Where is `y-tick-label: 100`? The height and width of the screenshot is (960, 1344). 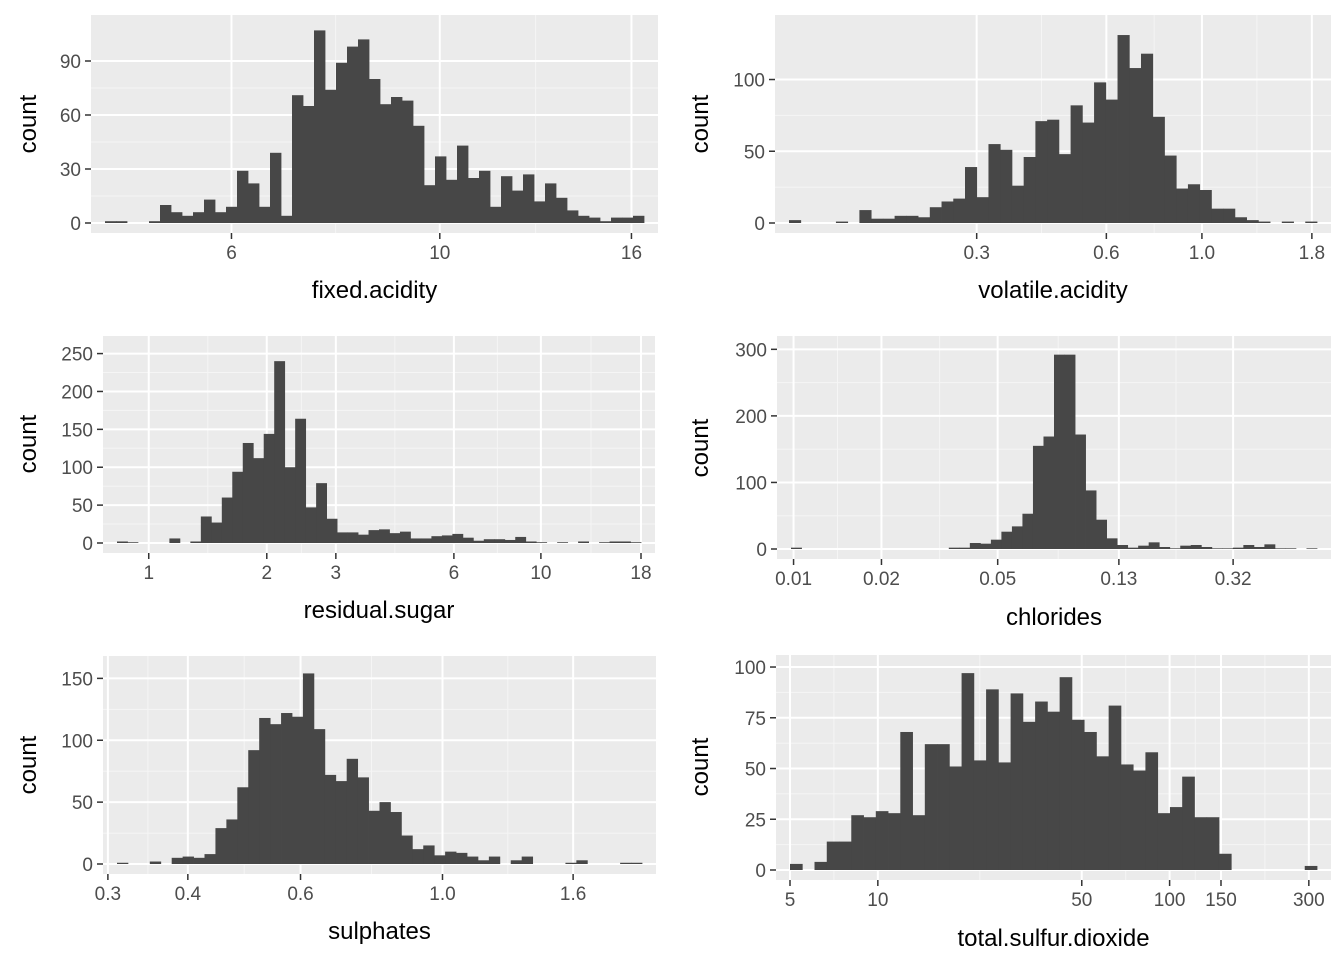 y-tick-label: 100 is located at coordinates (751, 483).